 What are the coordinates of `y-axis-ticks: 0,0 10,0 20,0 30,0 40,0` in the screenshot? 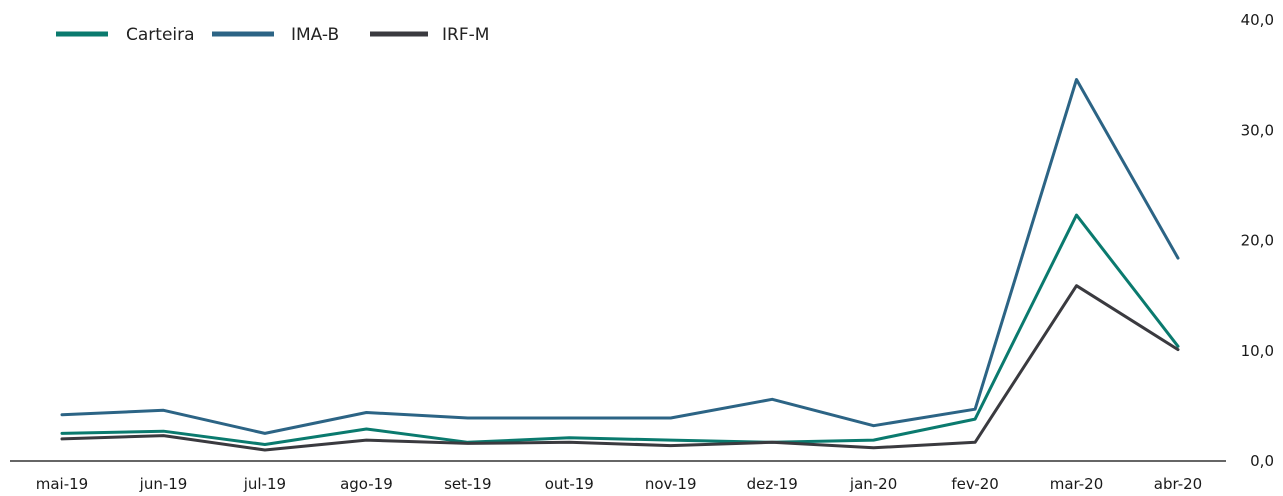 It's located at (1257, 240).